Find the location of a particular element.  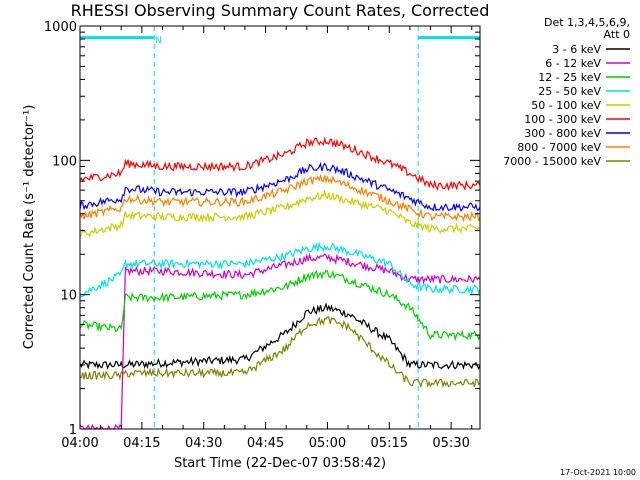

legend-label-4: 50 - 100 keV is located at coordinates (566, 105).